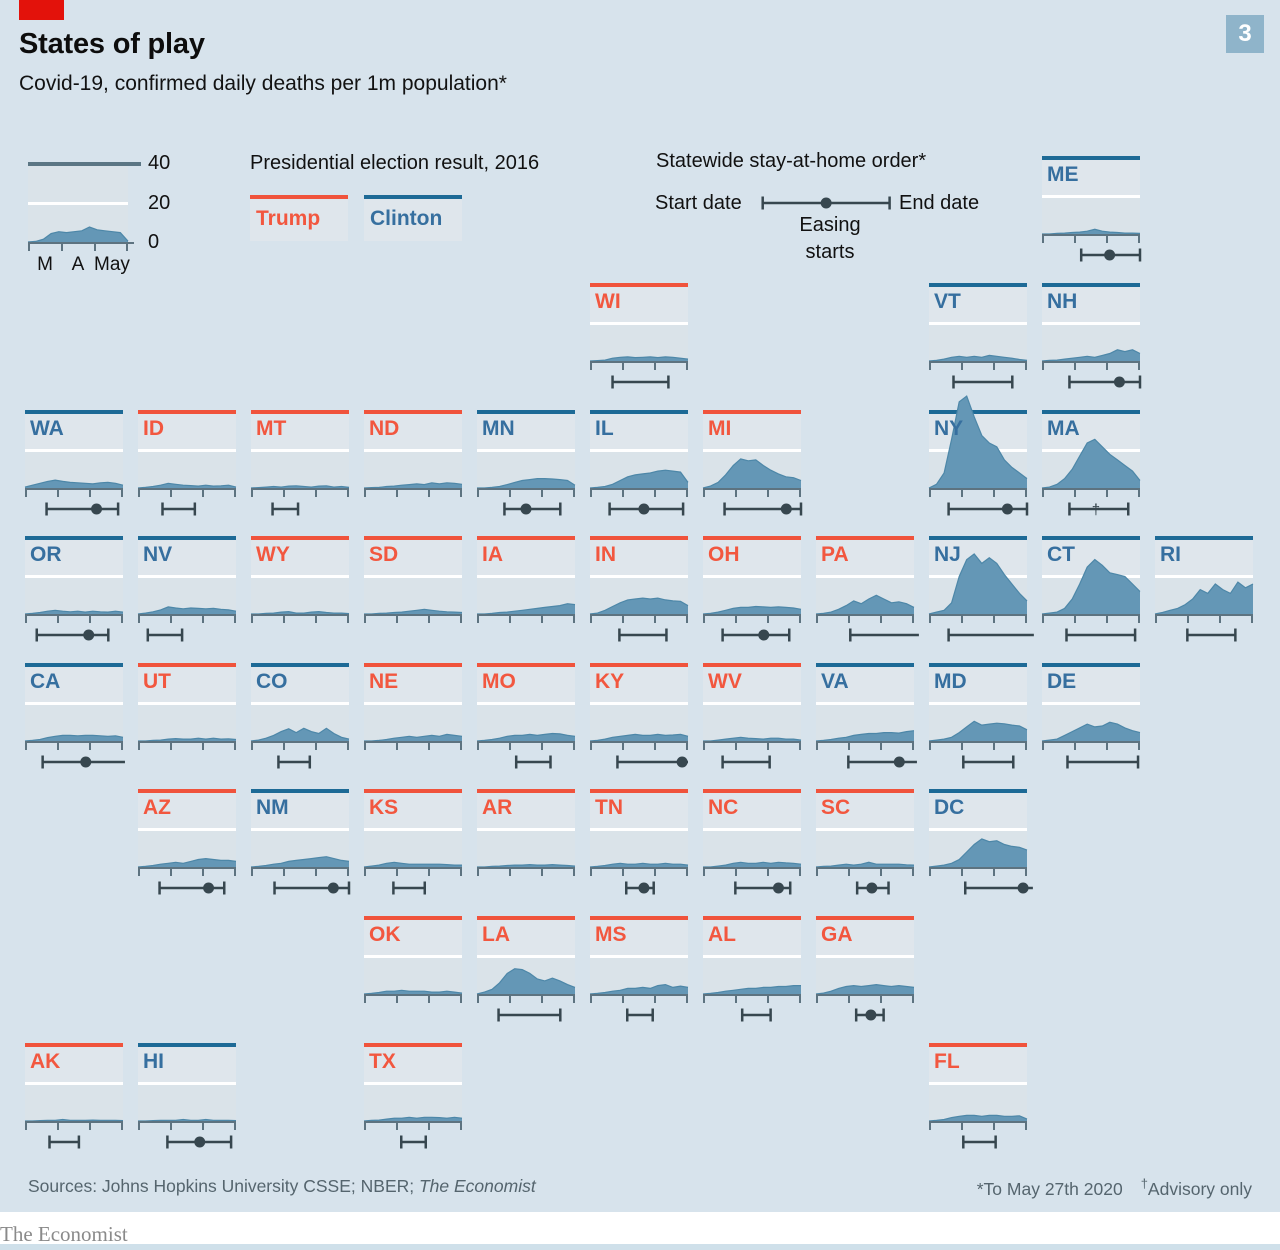 The width and height of the screenshot is (1280, 1250). What do you see at coordinates (406, 218) in the screenshot?
I see `clinton-label: Clinton` at bounding box center [406, 218].